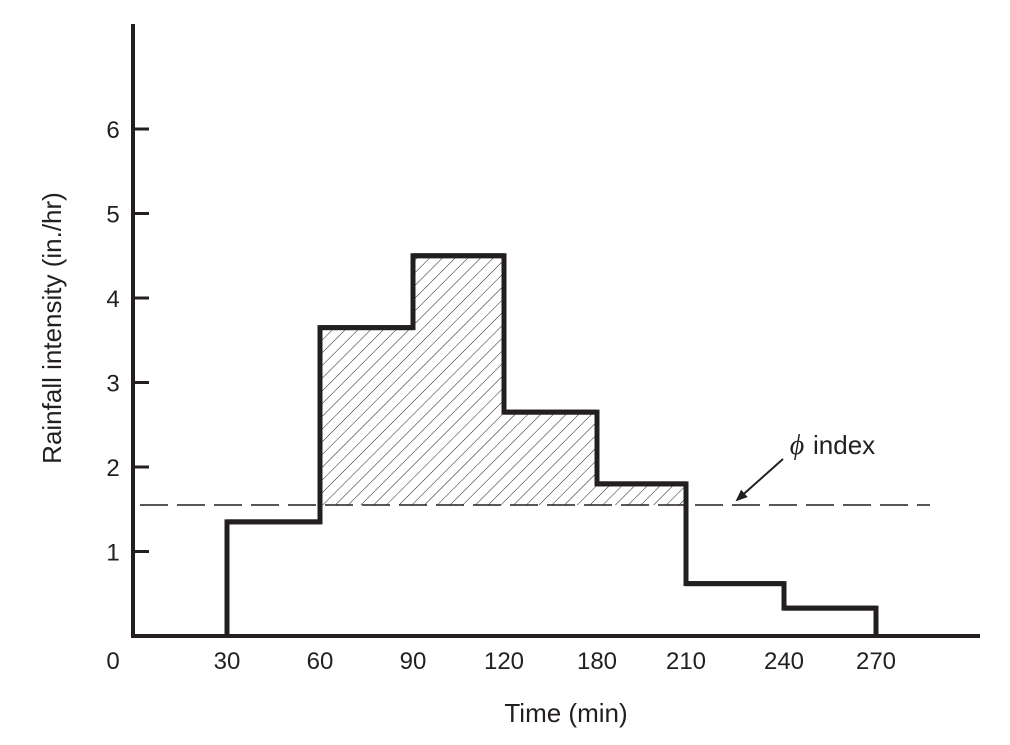 Image resolution: width=1010 pixels, height=745 pixels. Describe the element at coordinates (112, 215) in the screenshot. I see `y-tick-label-5: 5` at that location.